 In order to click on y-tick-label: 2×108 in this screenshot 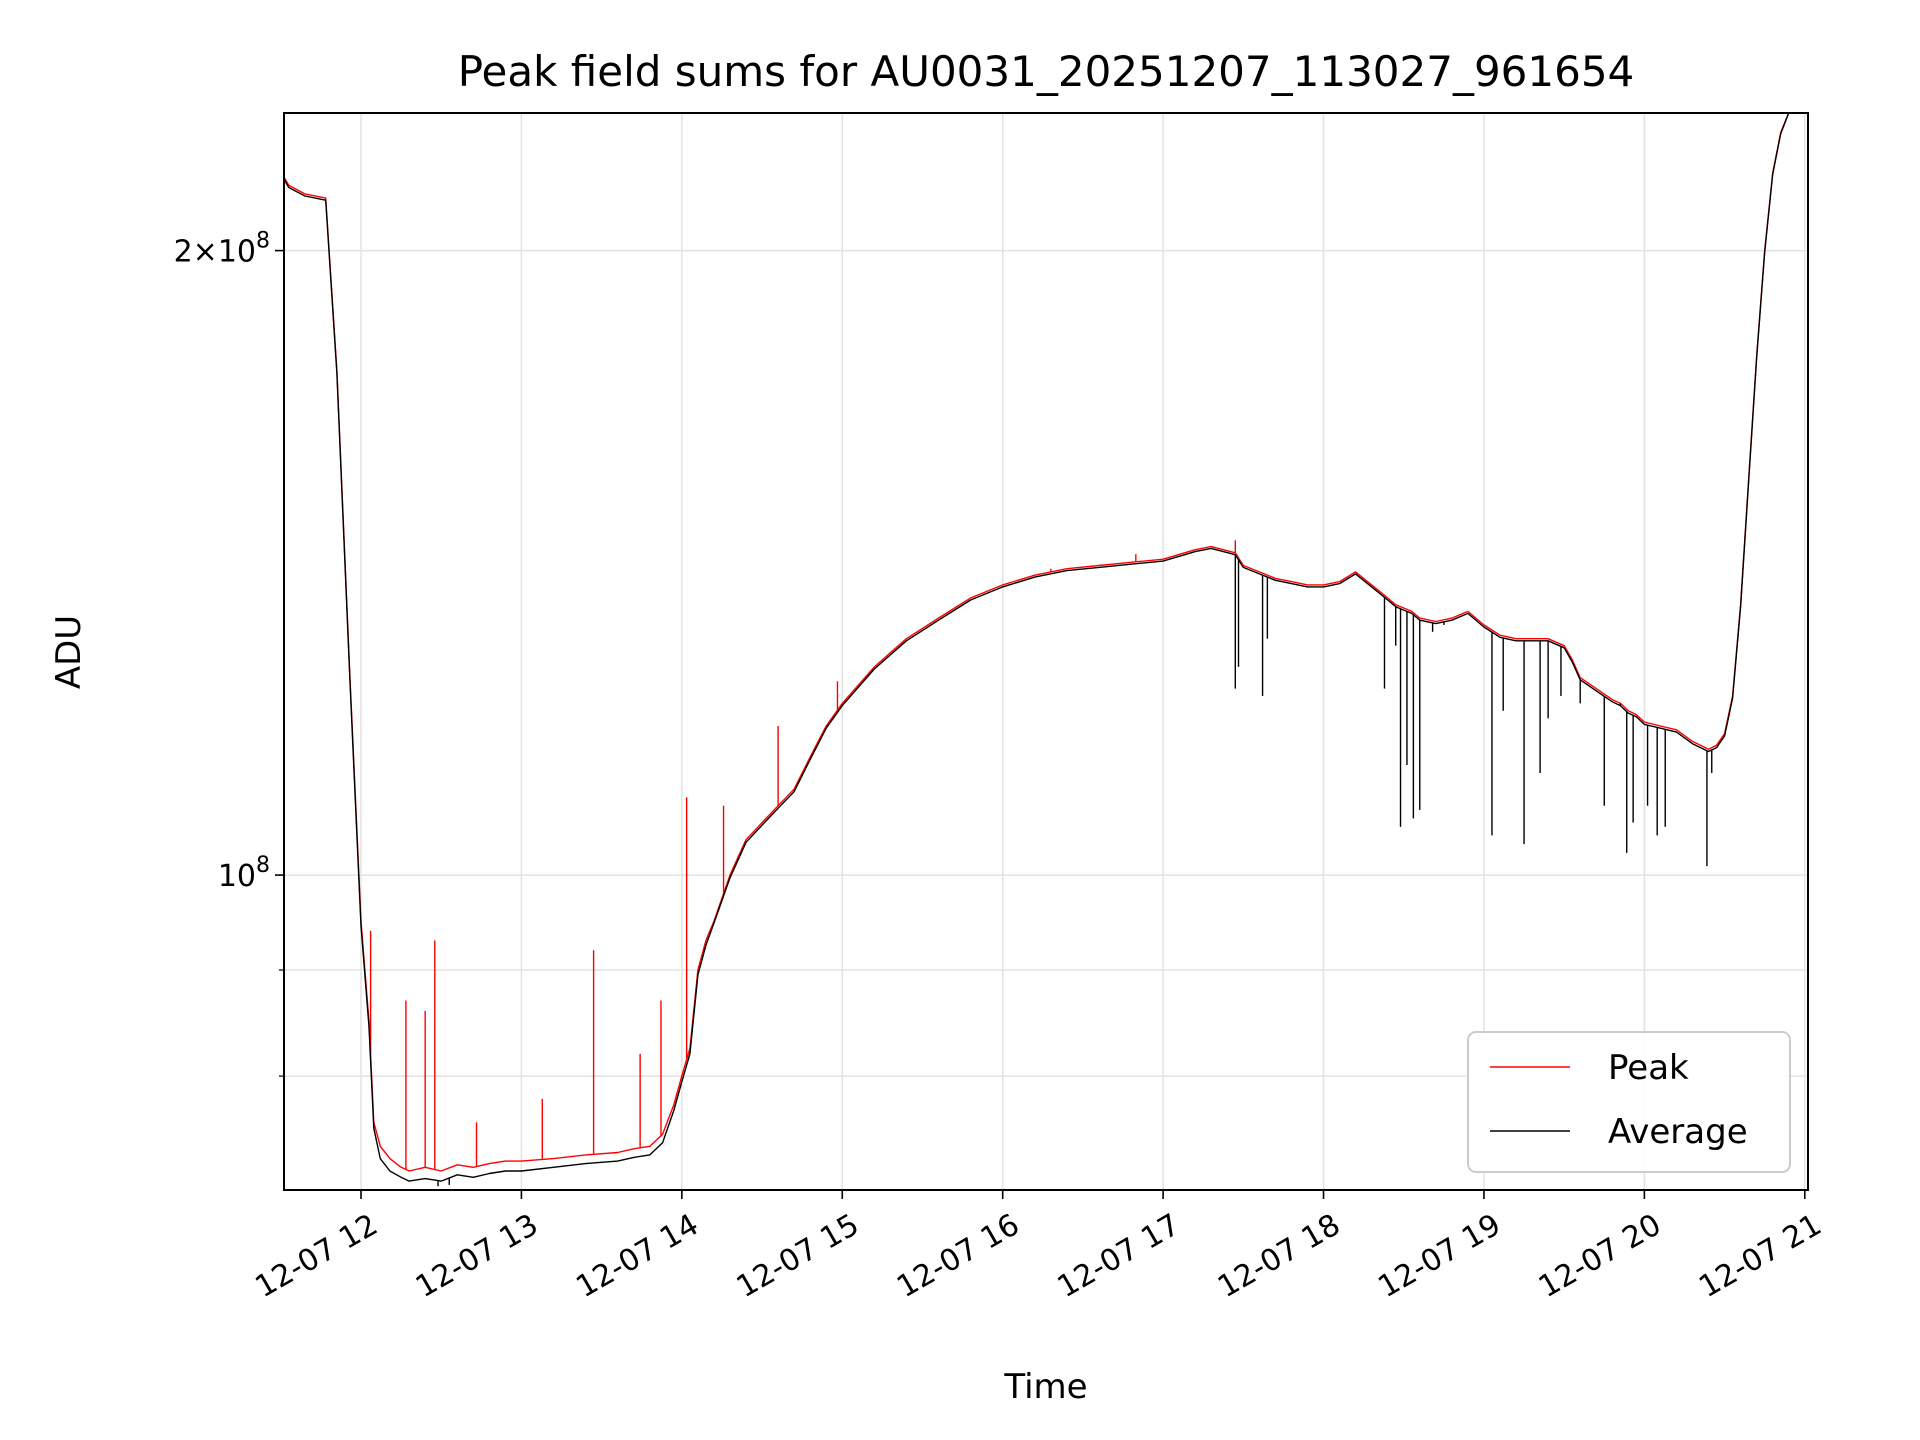, I will do `click(222, 249)`.